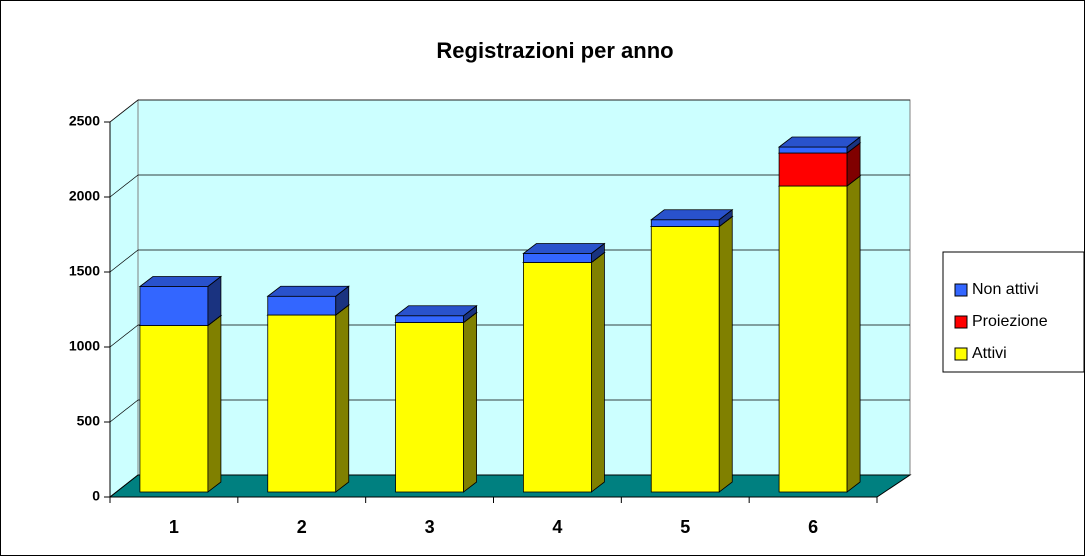 Image resolution: width=1085 pixels, height=556 pixels. Describe the element at coordinates (84, 196) in the screenshot. I see `y-tick-label: 2000` at that location.